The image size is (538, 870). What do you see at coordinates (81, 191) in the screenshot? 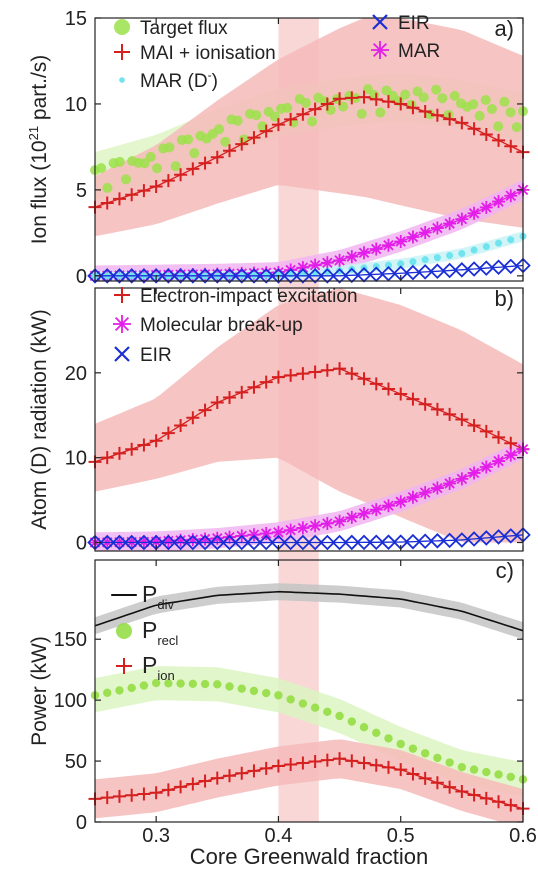
I see `y-tick-label: 5` at bounding box center [81, 191].